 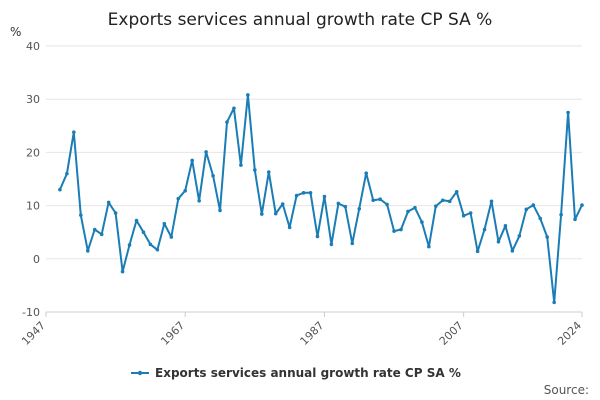 I want to click on y-tick-label: 20, so click(x=33, y=152).